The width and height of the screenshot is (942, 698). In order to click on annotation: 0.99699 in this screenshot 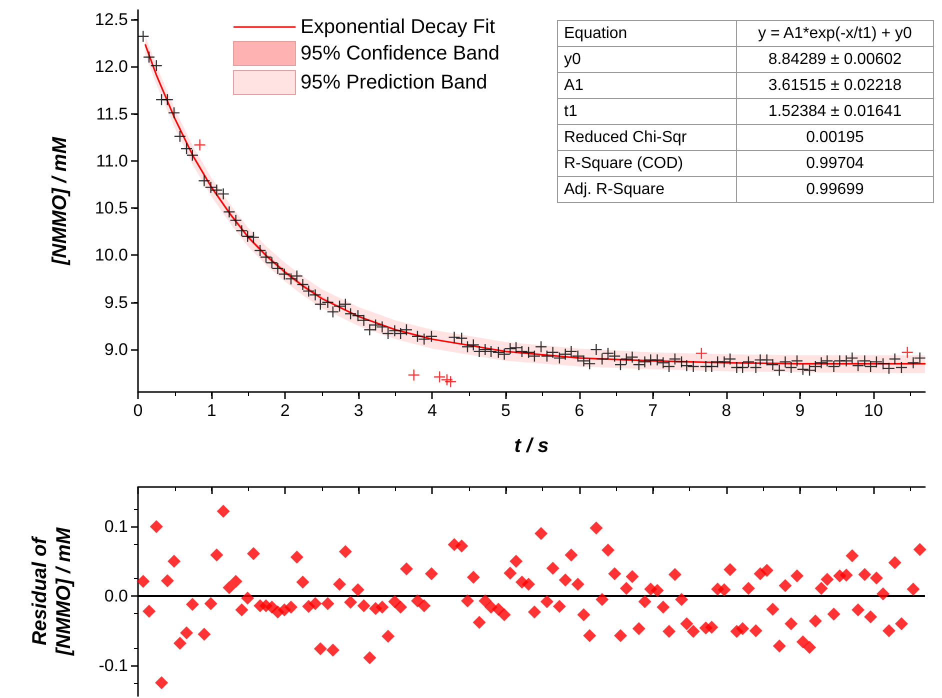, I will do `click(835, 189)`.